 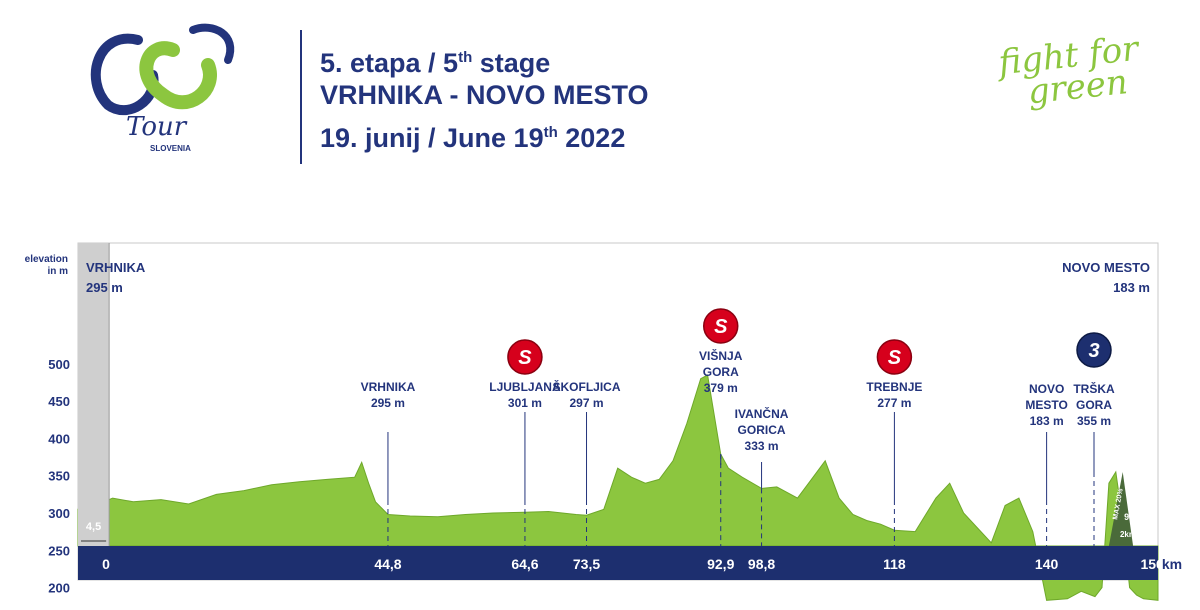 I want to click on y-axis-label: elevation, so click(x=46, y=259).